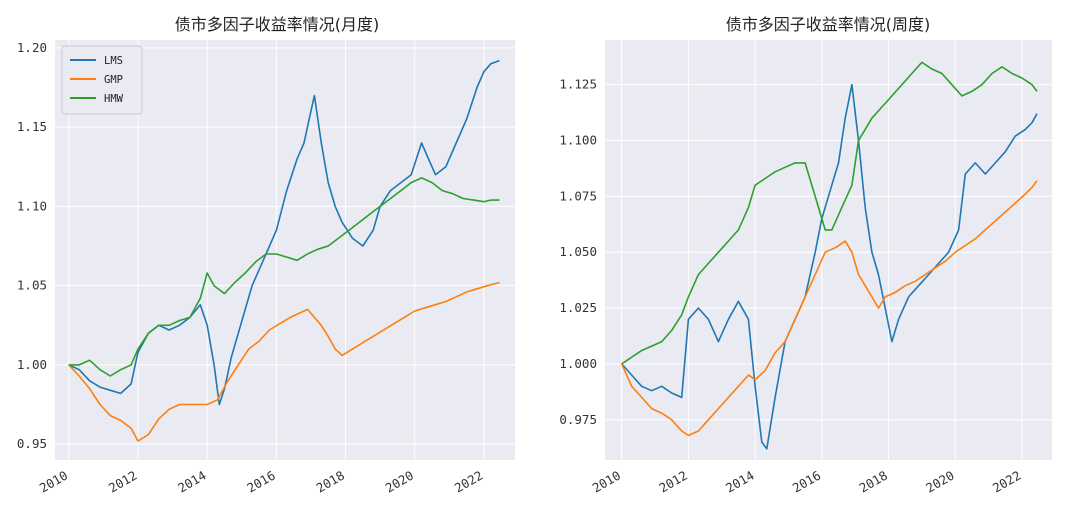 The height and width of the screenshot is (519, 1080). I want to click on y-tick-label: 1.000, so click(578, 363).